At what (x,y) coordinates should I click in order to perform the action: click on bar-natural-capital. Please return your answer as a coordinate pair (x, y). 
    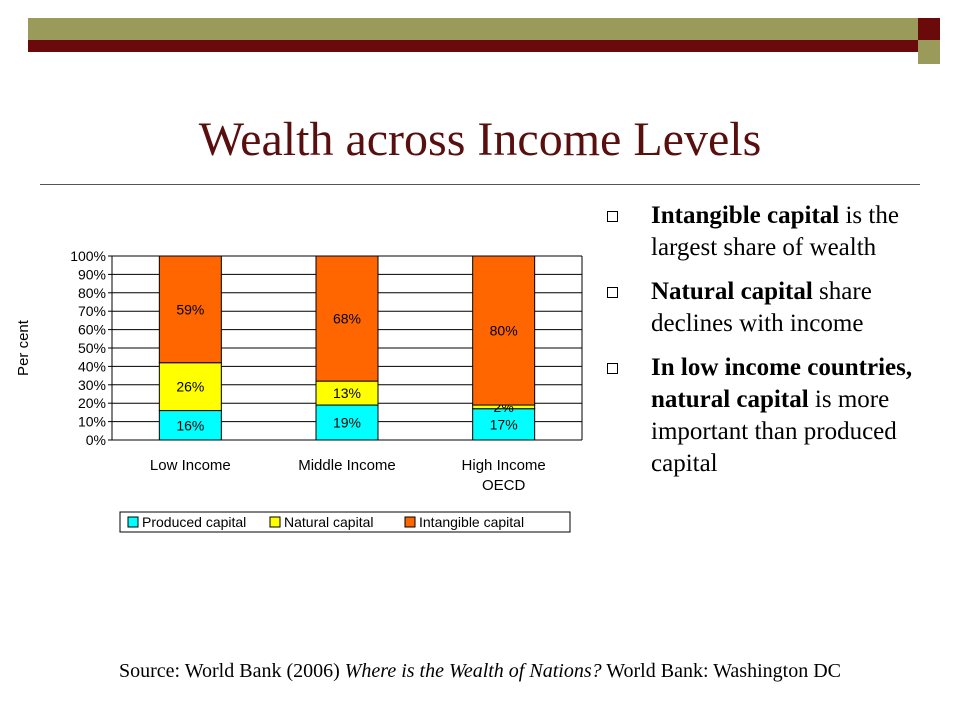
    Looking at the image, I should click on (190, 387).